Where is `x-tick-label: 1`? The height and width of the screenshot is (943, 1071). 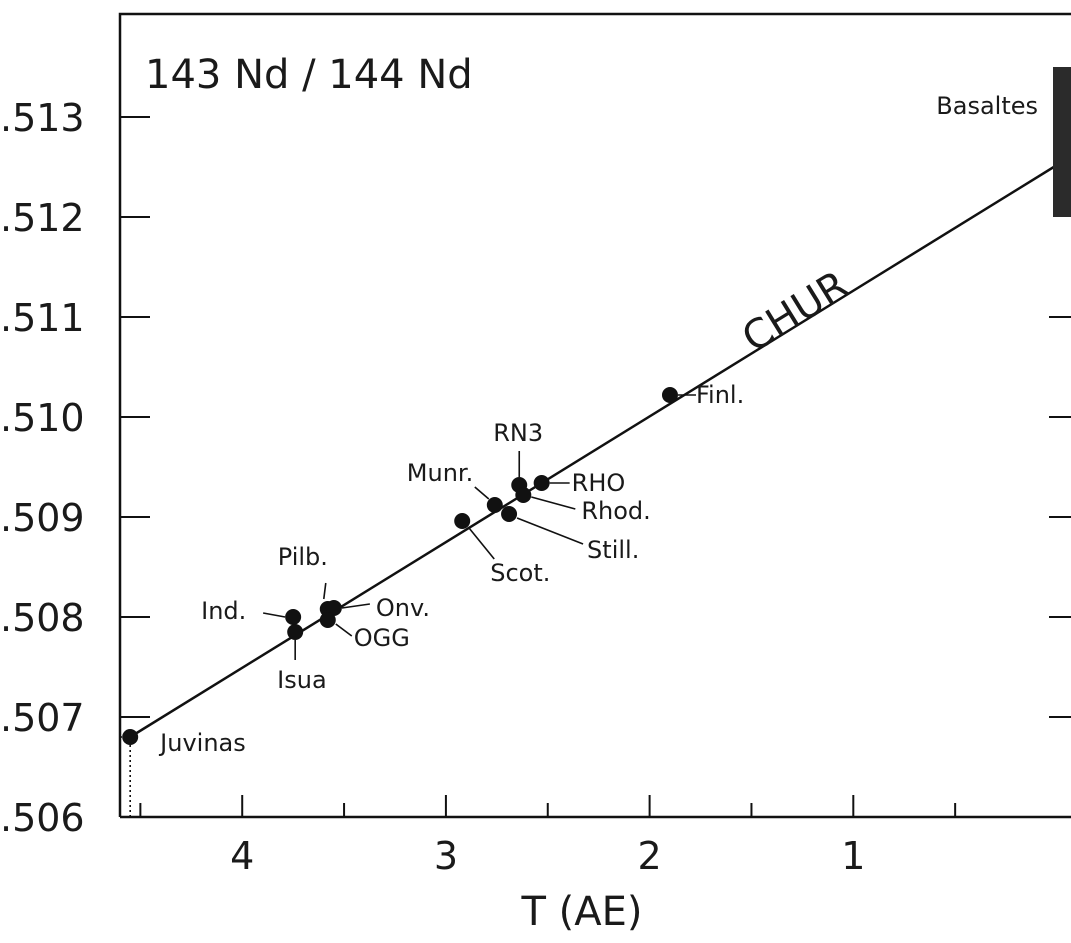 x-tick-label: 1 is located at coordinates (853, 856).